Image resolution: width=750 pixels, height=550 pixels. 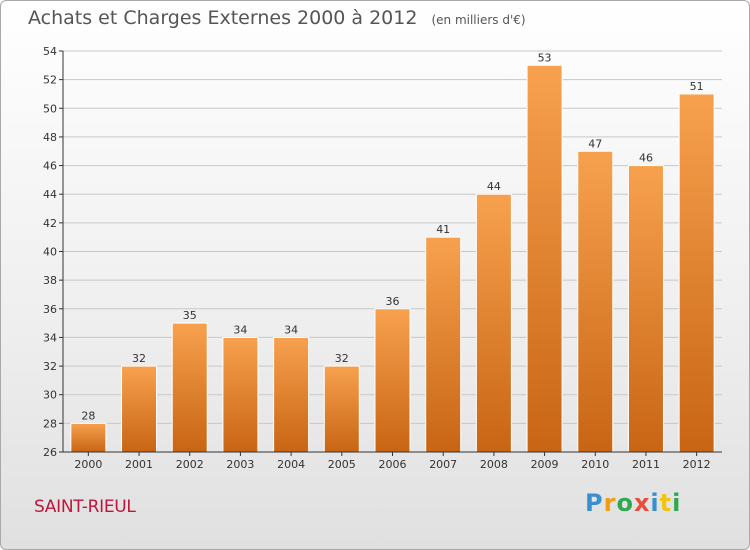 What do you see at coordinates (50, 194) in the screenshot?
I see `y-tick-label: 44` at bounding box center [50, 194].